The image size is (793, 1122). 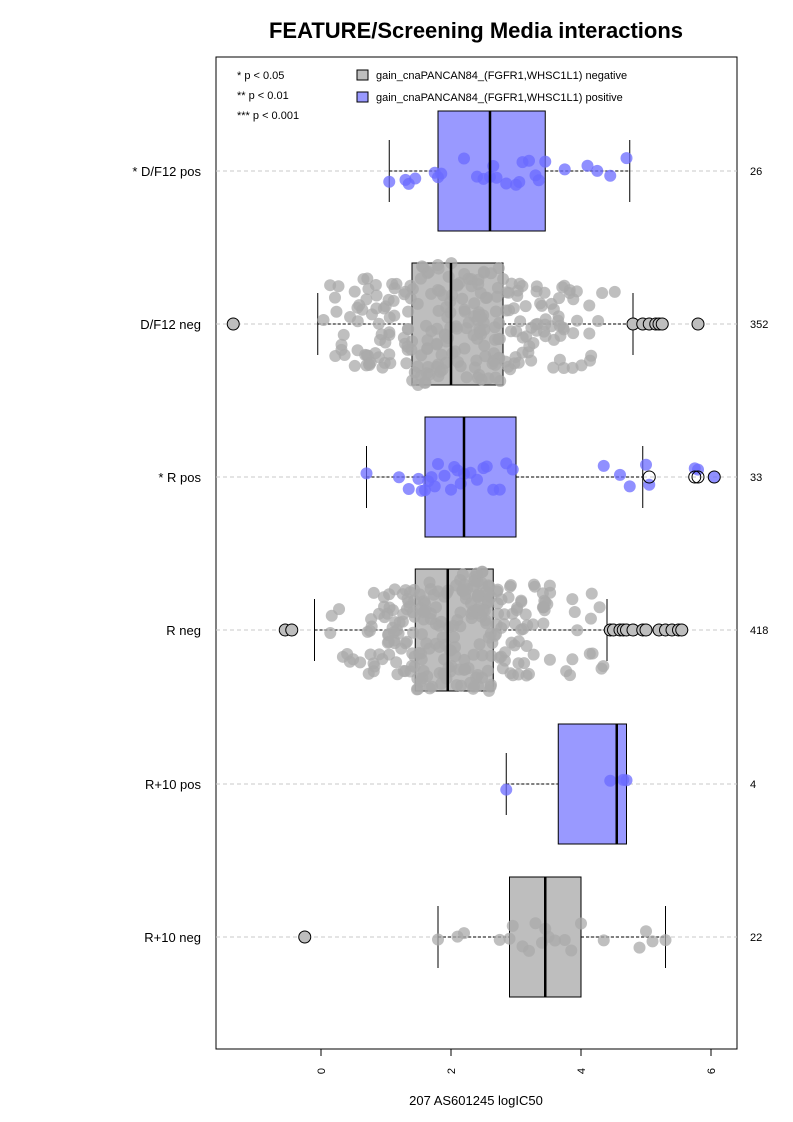 What do you see at coordinates (268, 116) in the screenshot?
I see `significance-legend-item: *** p < 0.001` at bounding box center [268, 116].